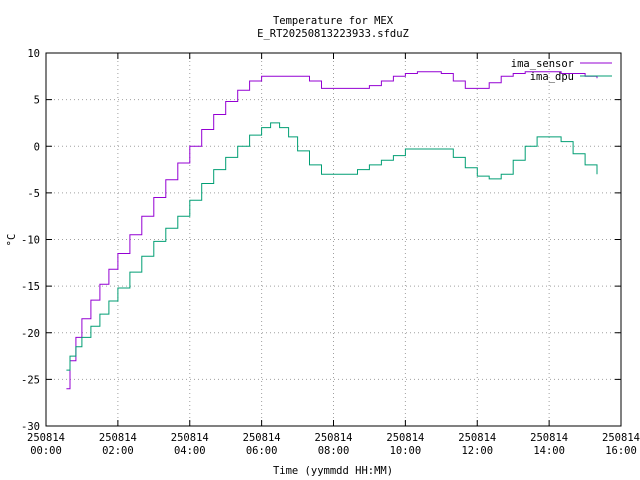 Image resolution: width=640 pixels, height=480 pixels. What do you see at coordinates (30, 241) in the screenshot?
I see `y-tick-label: -10` at bounding box center [30, 241].